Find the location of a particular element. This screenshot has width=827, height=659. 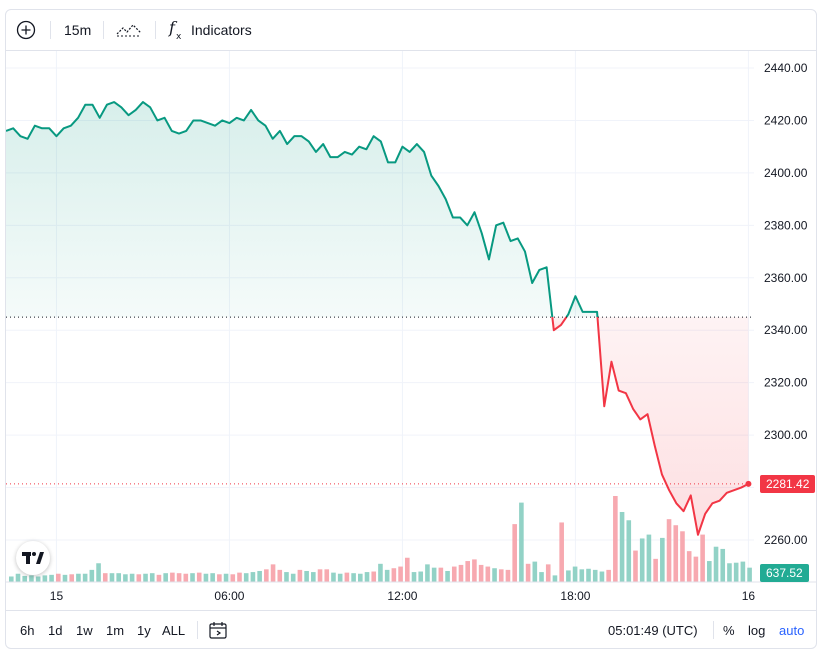

range-6h: 6h is located at coordinates (27, 630).